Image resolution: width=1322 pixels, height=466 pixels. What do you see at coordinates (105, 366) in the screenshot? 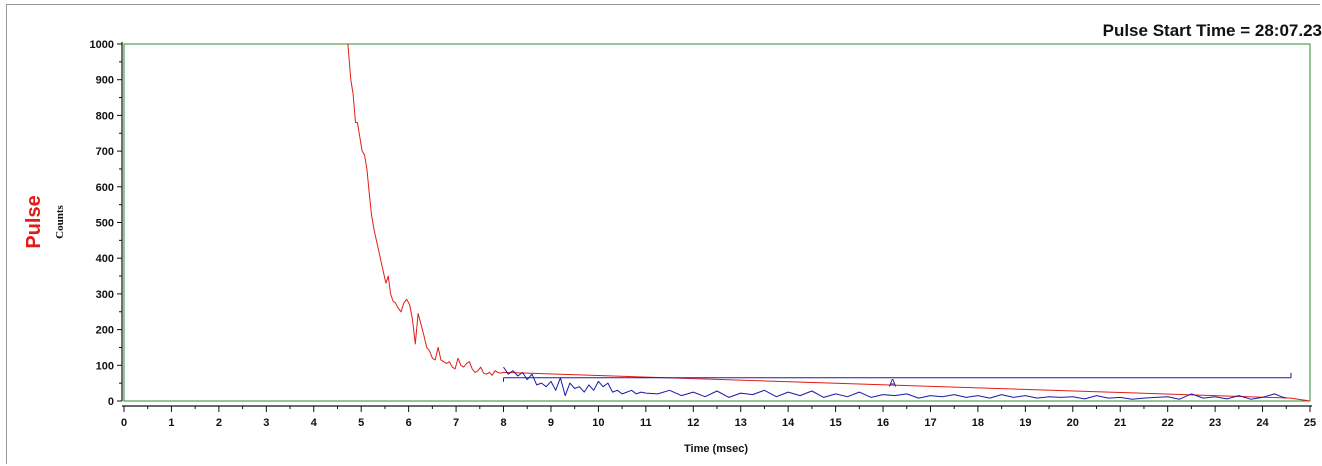
I see `y-tick-label: 100` at bounding box center [105, 366].